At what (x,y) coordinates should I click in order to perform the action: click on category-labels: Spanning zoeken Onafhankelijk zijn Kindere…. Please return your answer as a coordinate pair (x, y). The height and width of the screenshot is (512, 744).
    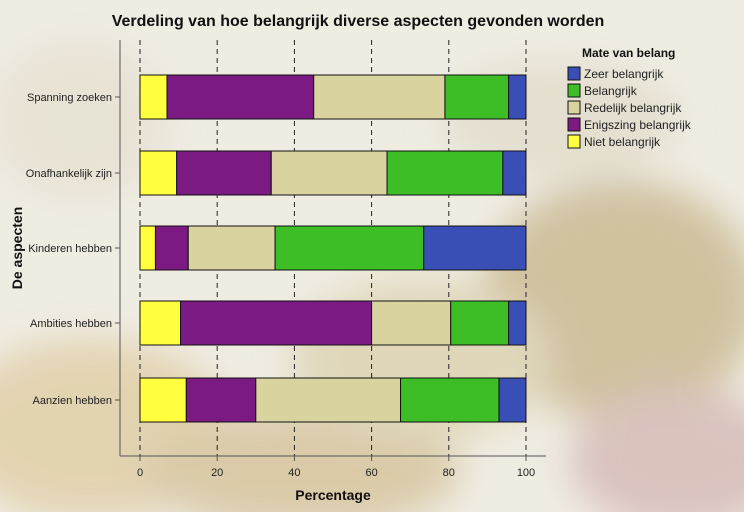
    Looking at the image, I should click on (73, 249).